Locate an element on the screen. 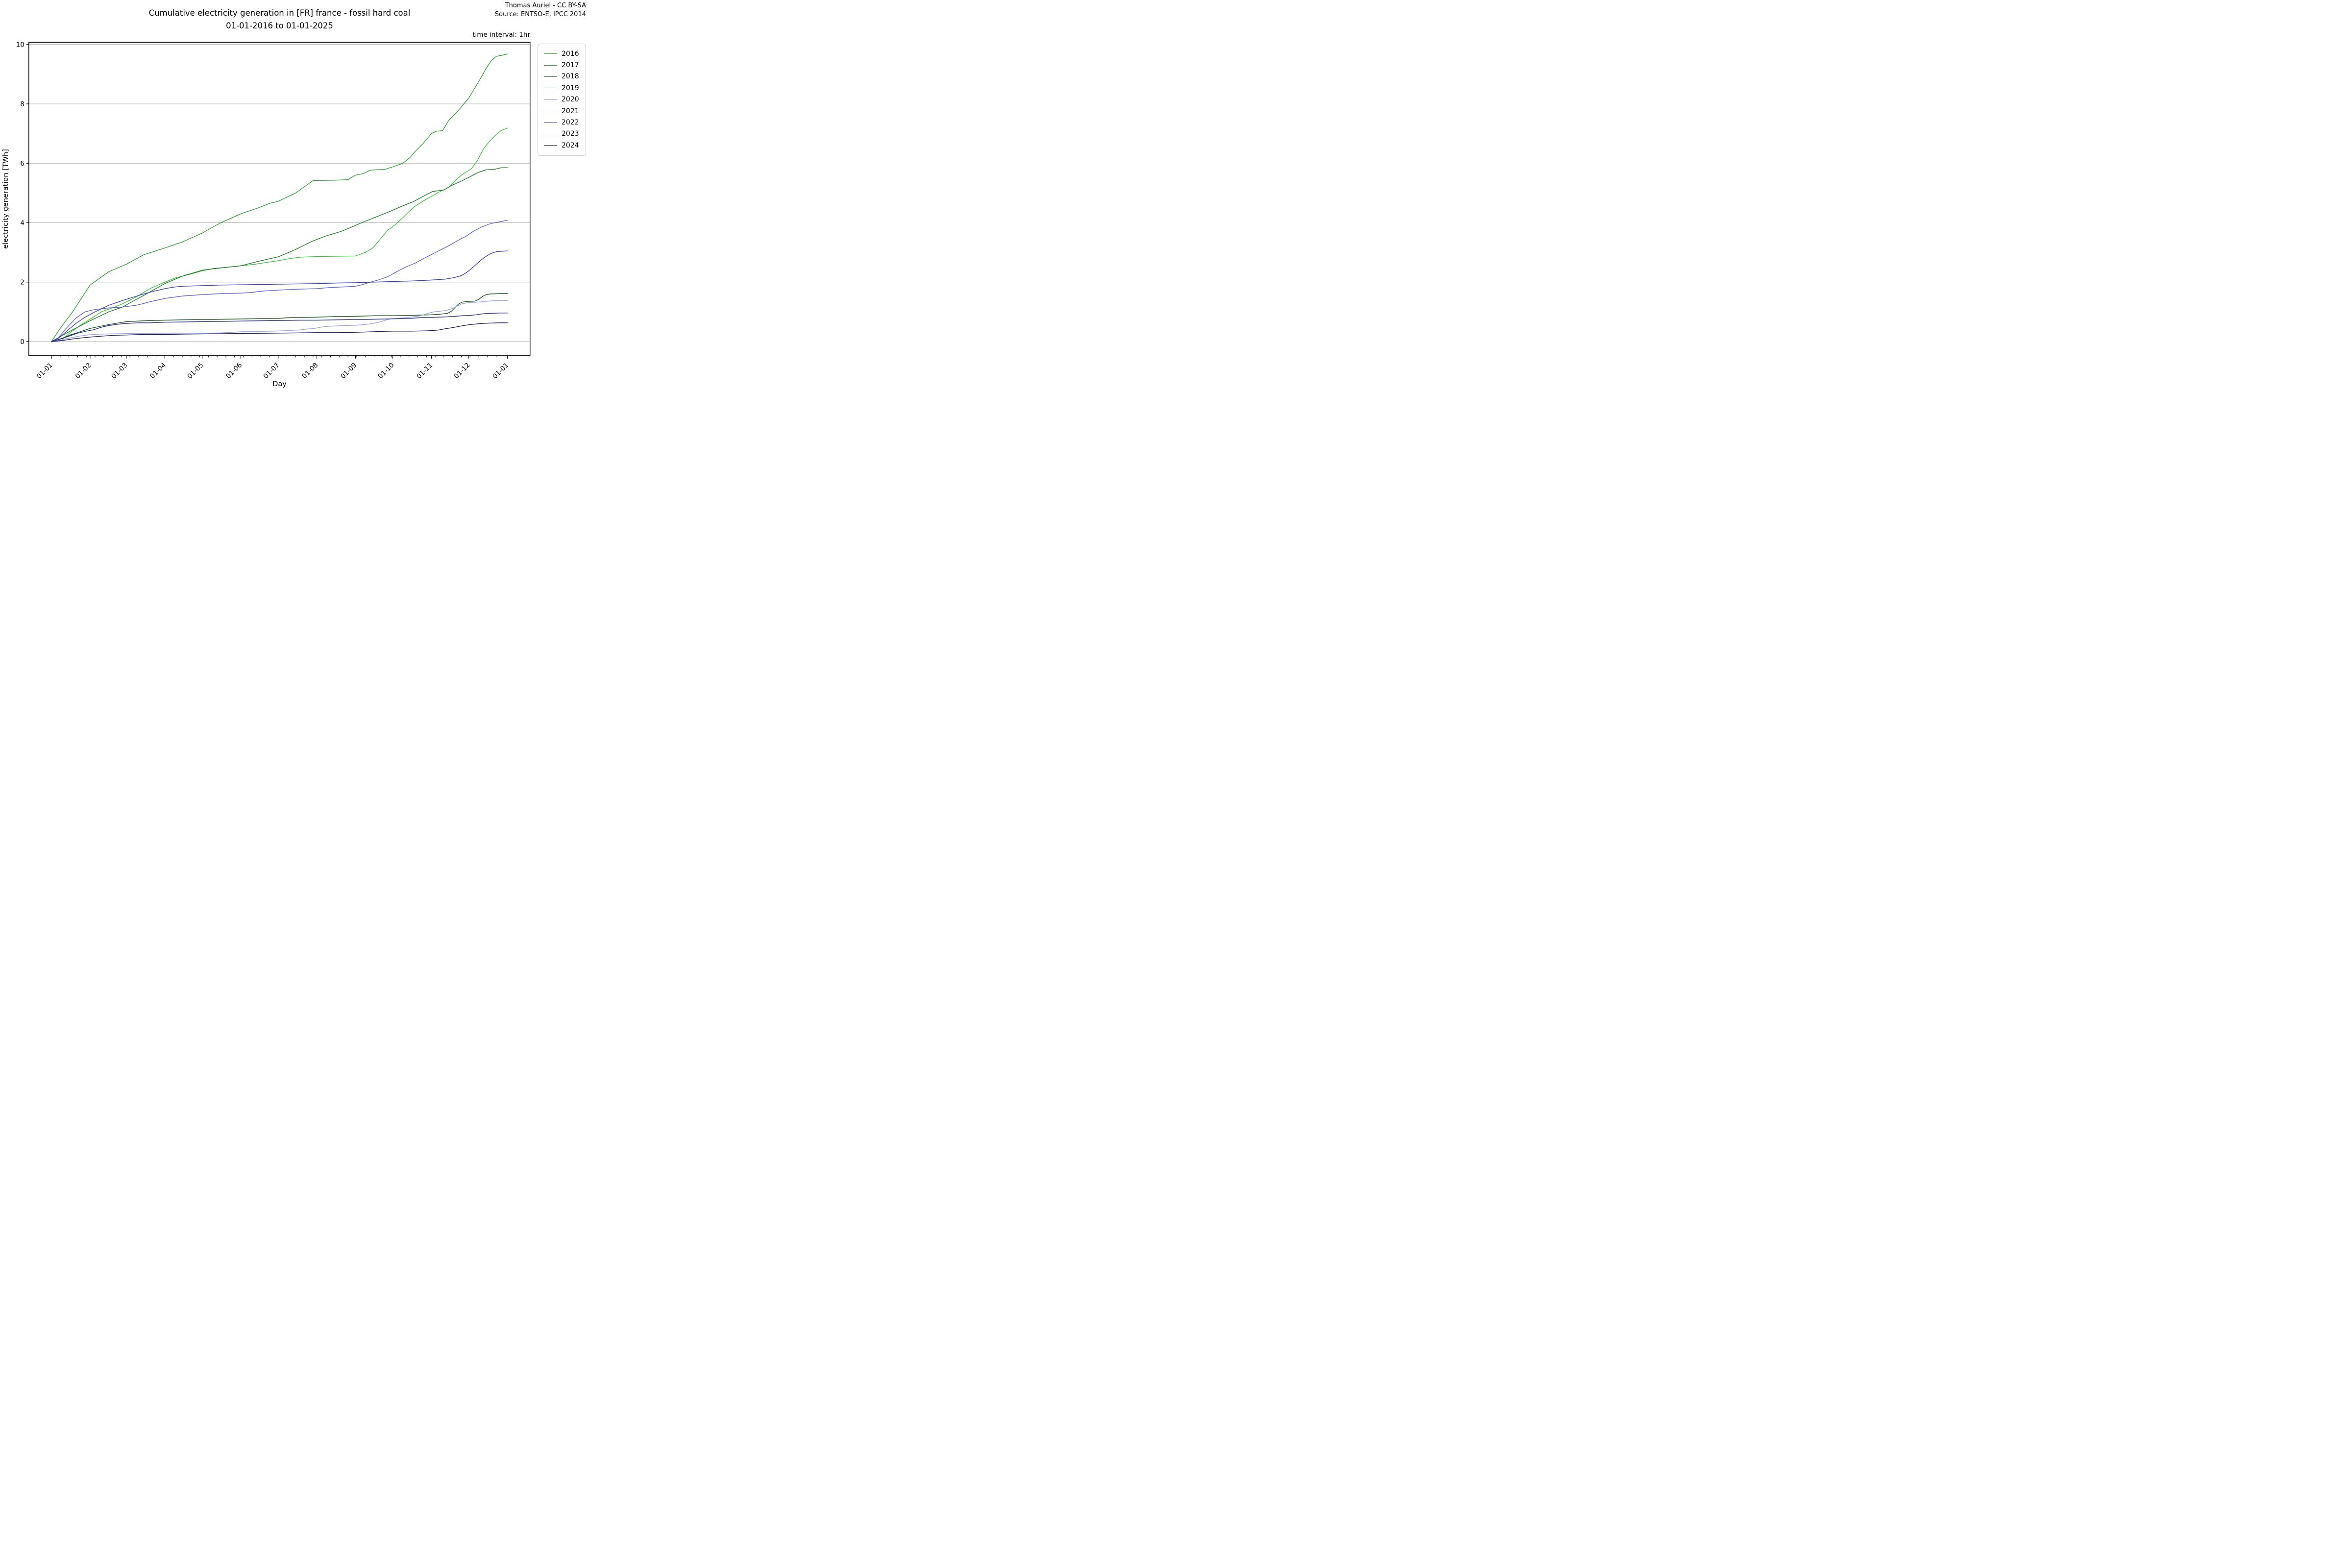  legend-item-2024: 2024 is located at coordinates (565, 145).